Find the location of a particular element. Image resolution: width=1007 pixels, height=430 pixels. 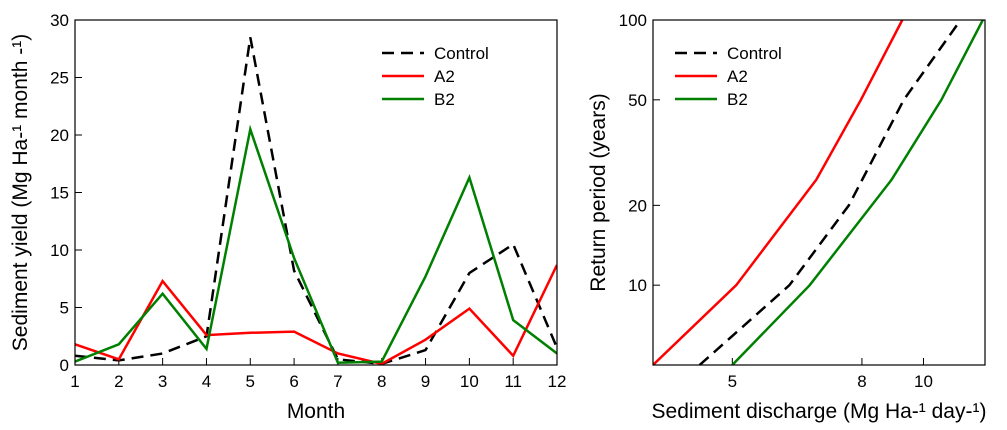

x-tick-label: 9 is located at coordinates (425, 381).